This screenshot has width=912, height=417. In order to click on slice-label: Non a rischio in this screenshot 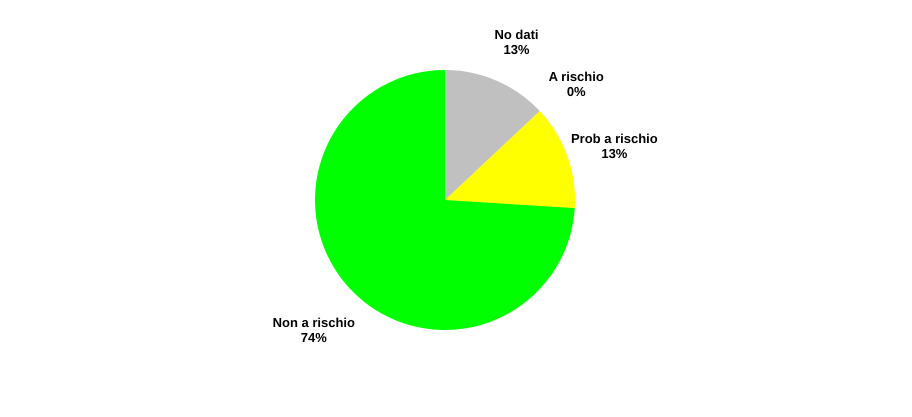, I will do `click(314, 322)`.